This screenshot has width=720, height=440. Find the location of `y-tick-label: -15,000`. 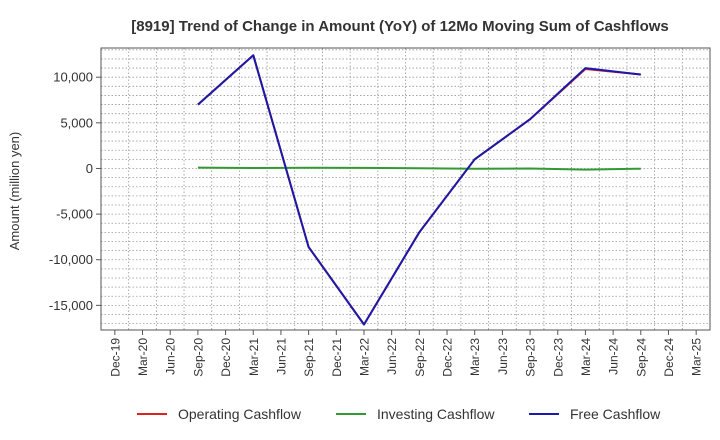

y-tick-label: -15,000 is located at coordinates (71, 305).